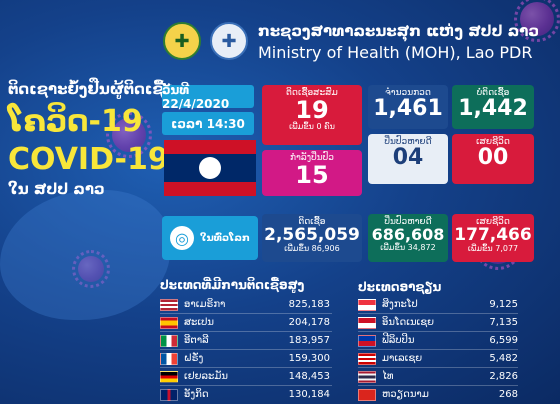 The height and width of the screenshot is (404, 560). I want to click on list-item: ໄທ 2,826, so click(438, 376).